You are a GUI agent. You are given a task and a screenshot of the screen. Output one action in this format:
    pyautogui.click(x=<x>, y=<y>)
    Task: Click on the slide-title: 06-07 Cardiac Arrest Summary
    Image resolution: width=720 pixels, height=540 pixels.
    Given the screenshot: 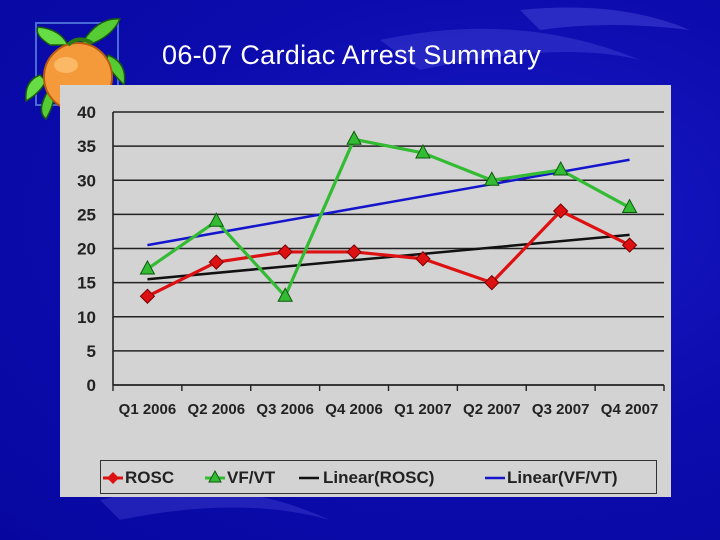 What is the action you would take?
    pyautogui.click(x=352, y=55)
    